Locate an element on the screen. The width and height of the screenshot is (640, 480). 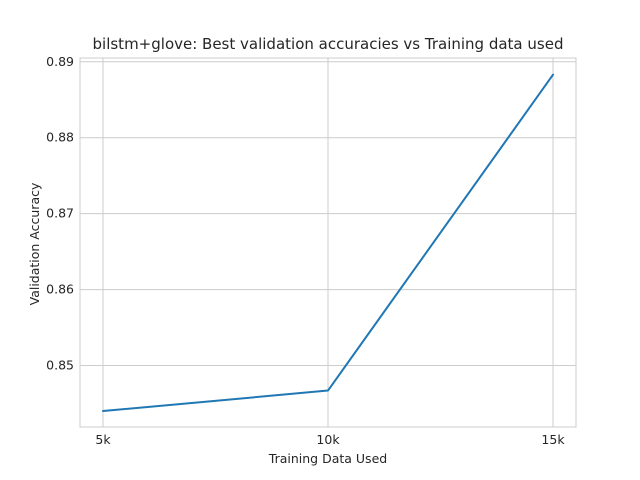
y-tick-label-0.86: 0.86 is located at coordinates (60, 289).